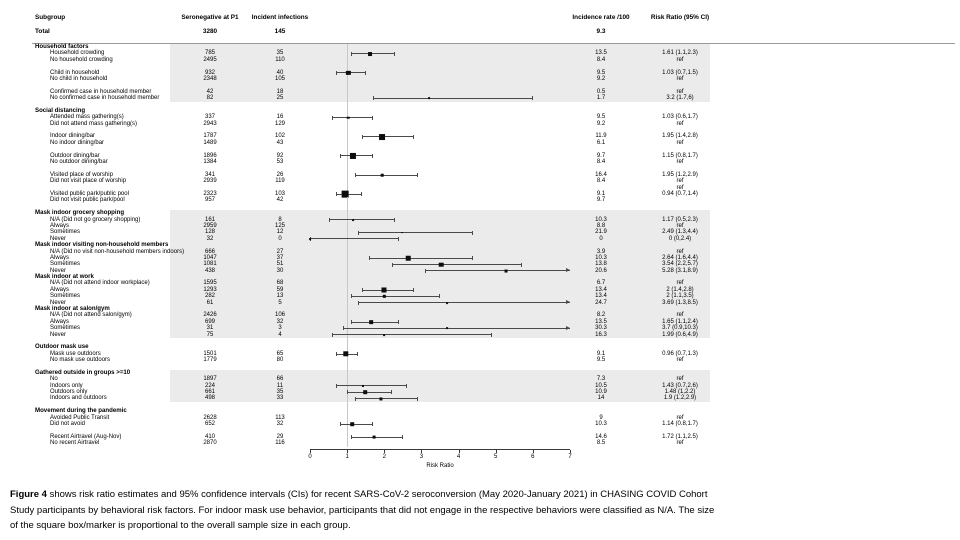  Describe the element at coordinates (601, 53) in the screenshot. I see `cell-rate: 13.5` at that location.